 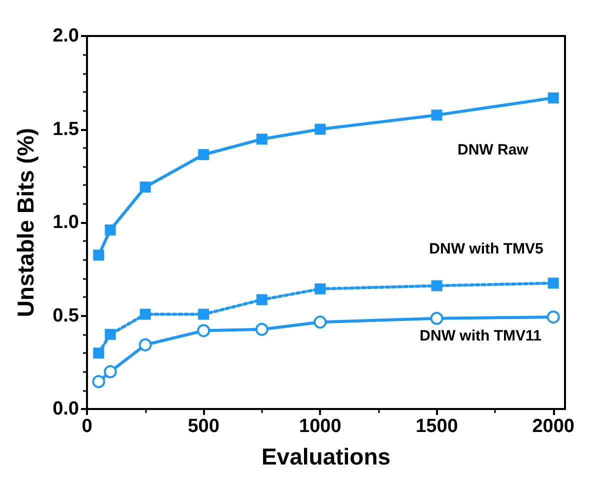 What do you see at coordinates (493, 149) in the screenshot?
I see `series-label: DNW Raw` at bounding box center [493, 149].